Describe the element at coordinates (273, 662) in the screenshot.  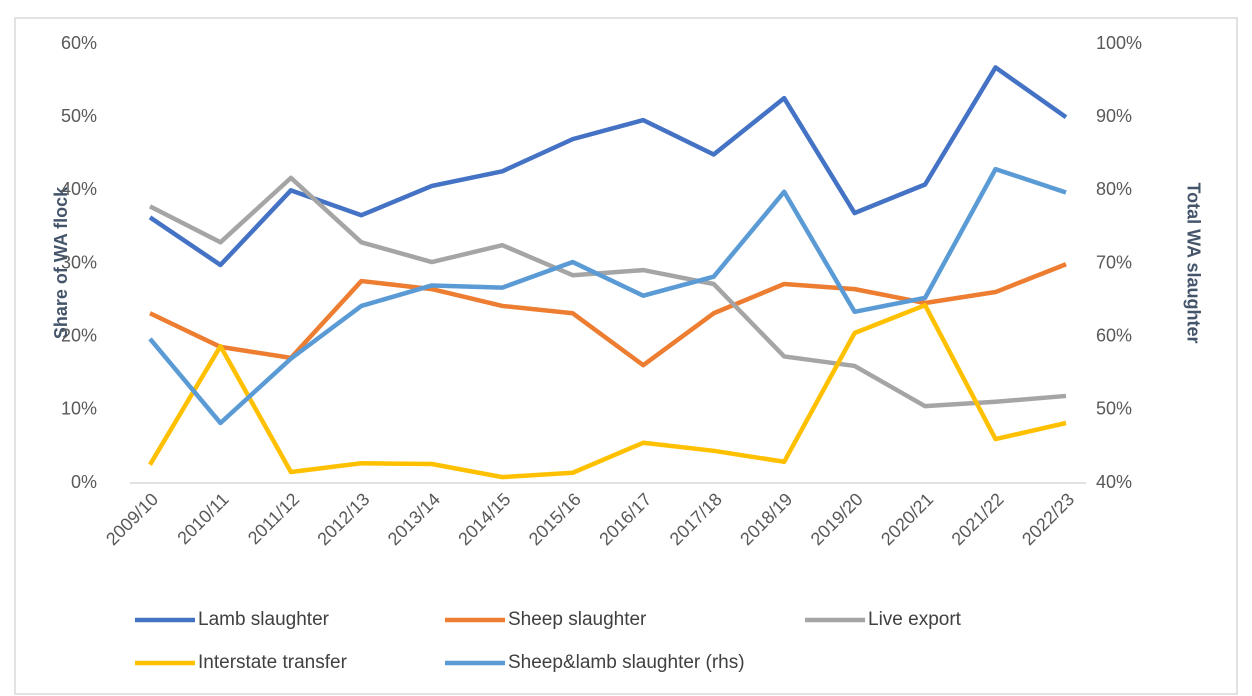
I see `legend-label: Interstate transfer` at that location.